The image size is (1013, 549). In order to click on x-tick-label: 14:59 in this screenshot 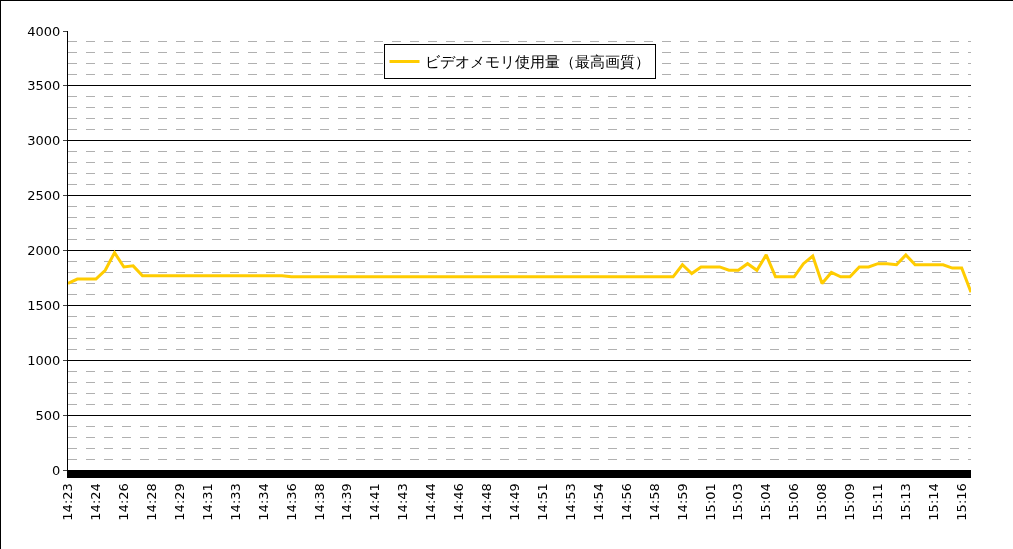, I will do `click(682, 502)`.